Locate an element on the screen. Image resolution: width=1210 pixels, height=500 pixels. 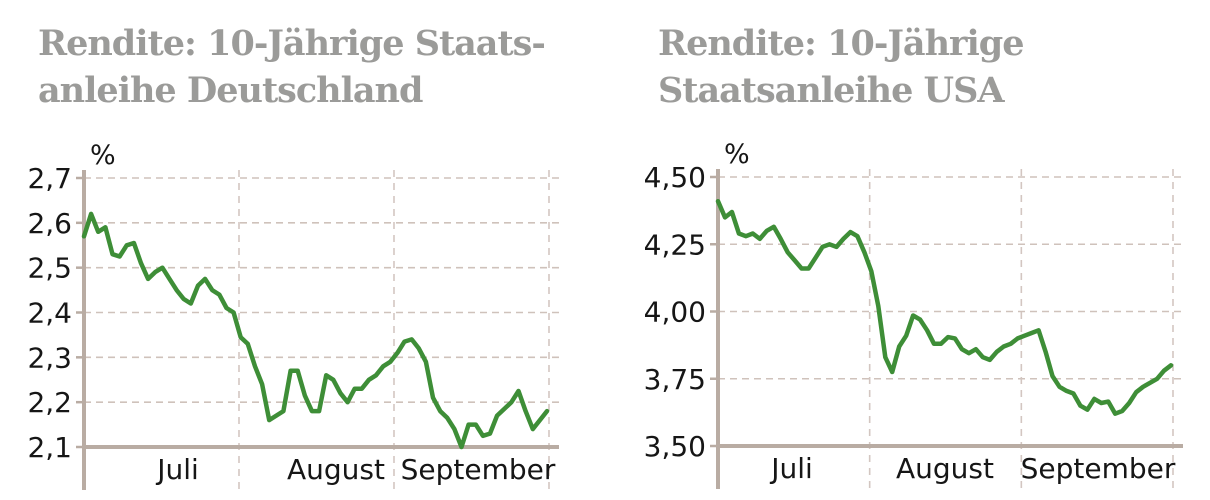
title-line-2: Staatsanleihe USA is located at coordinates (831, 90).